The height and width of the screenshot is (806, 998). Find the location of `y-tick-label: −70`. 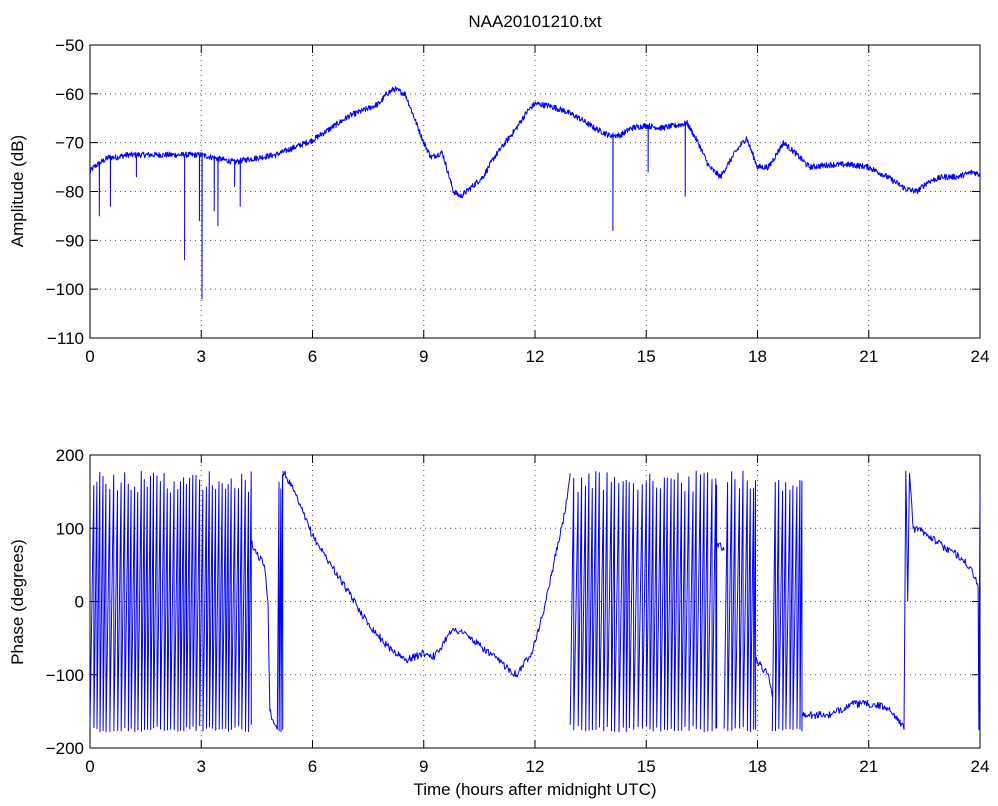

y-tick-label: −70 is located at coordinates (69, 143).